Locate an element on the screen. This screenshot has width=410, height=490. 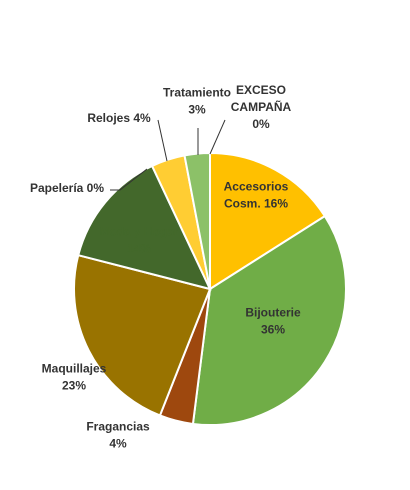
leader-line-relojes is located at coordinates (162, 140).